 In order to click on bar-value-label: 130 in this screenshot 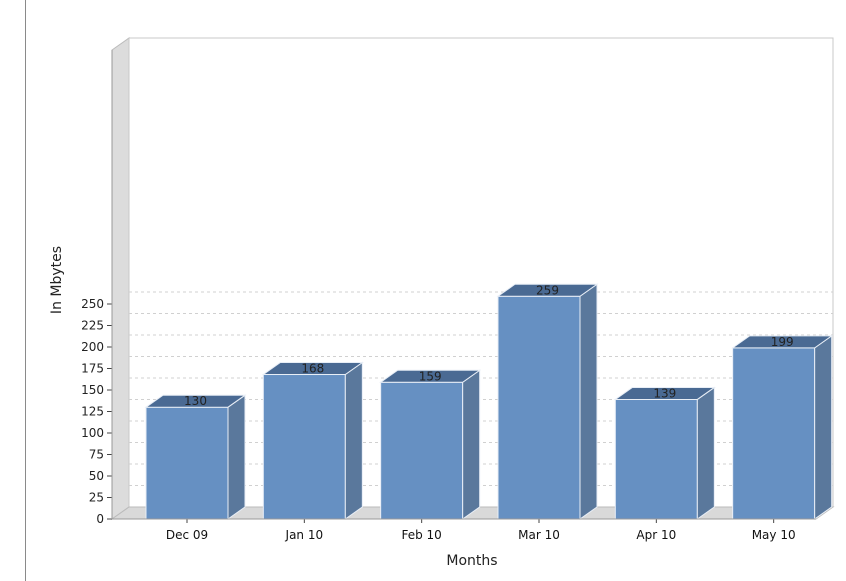, I will do `click(195, 401)`.